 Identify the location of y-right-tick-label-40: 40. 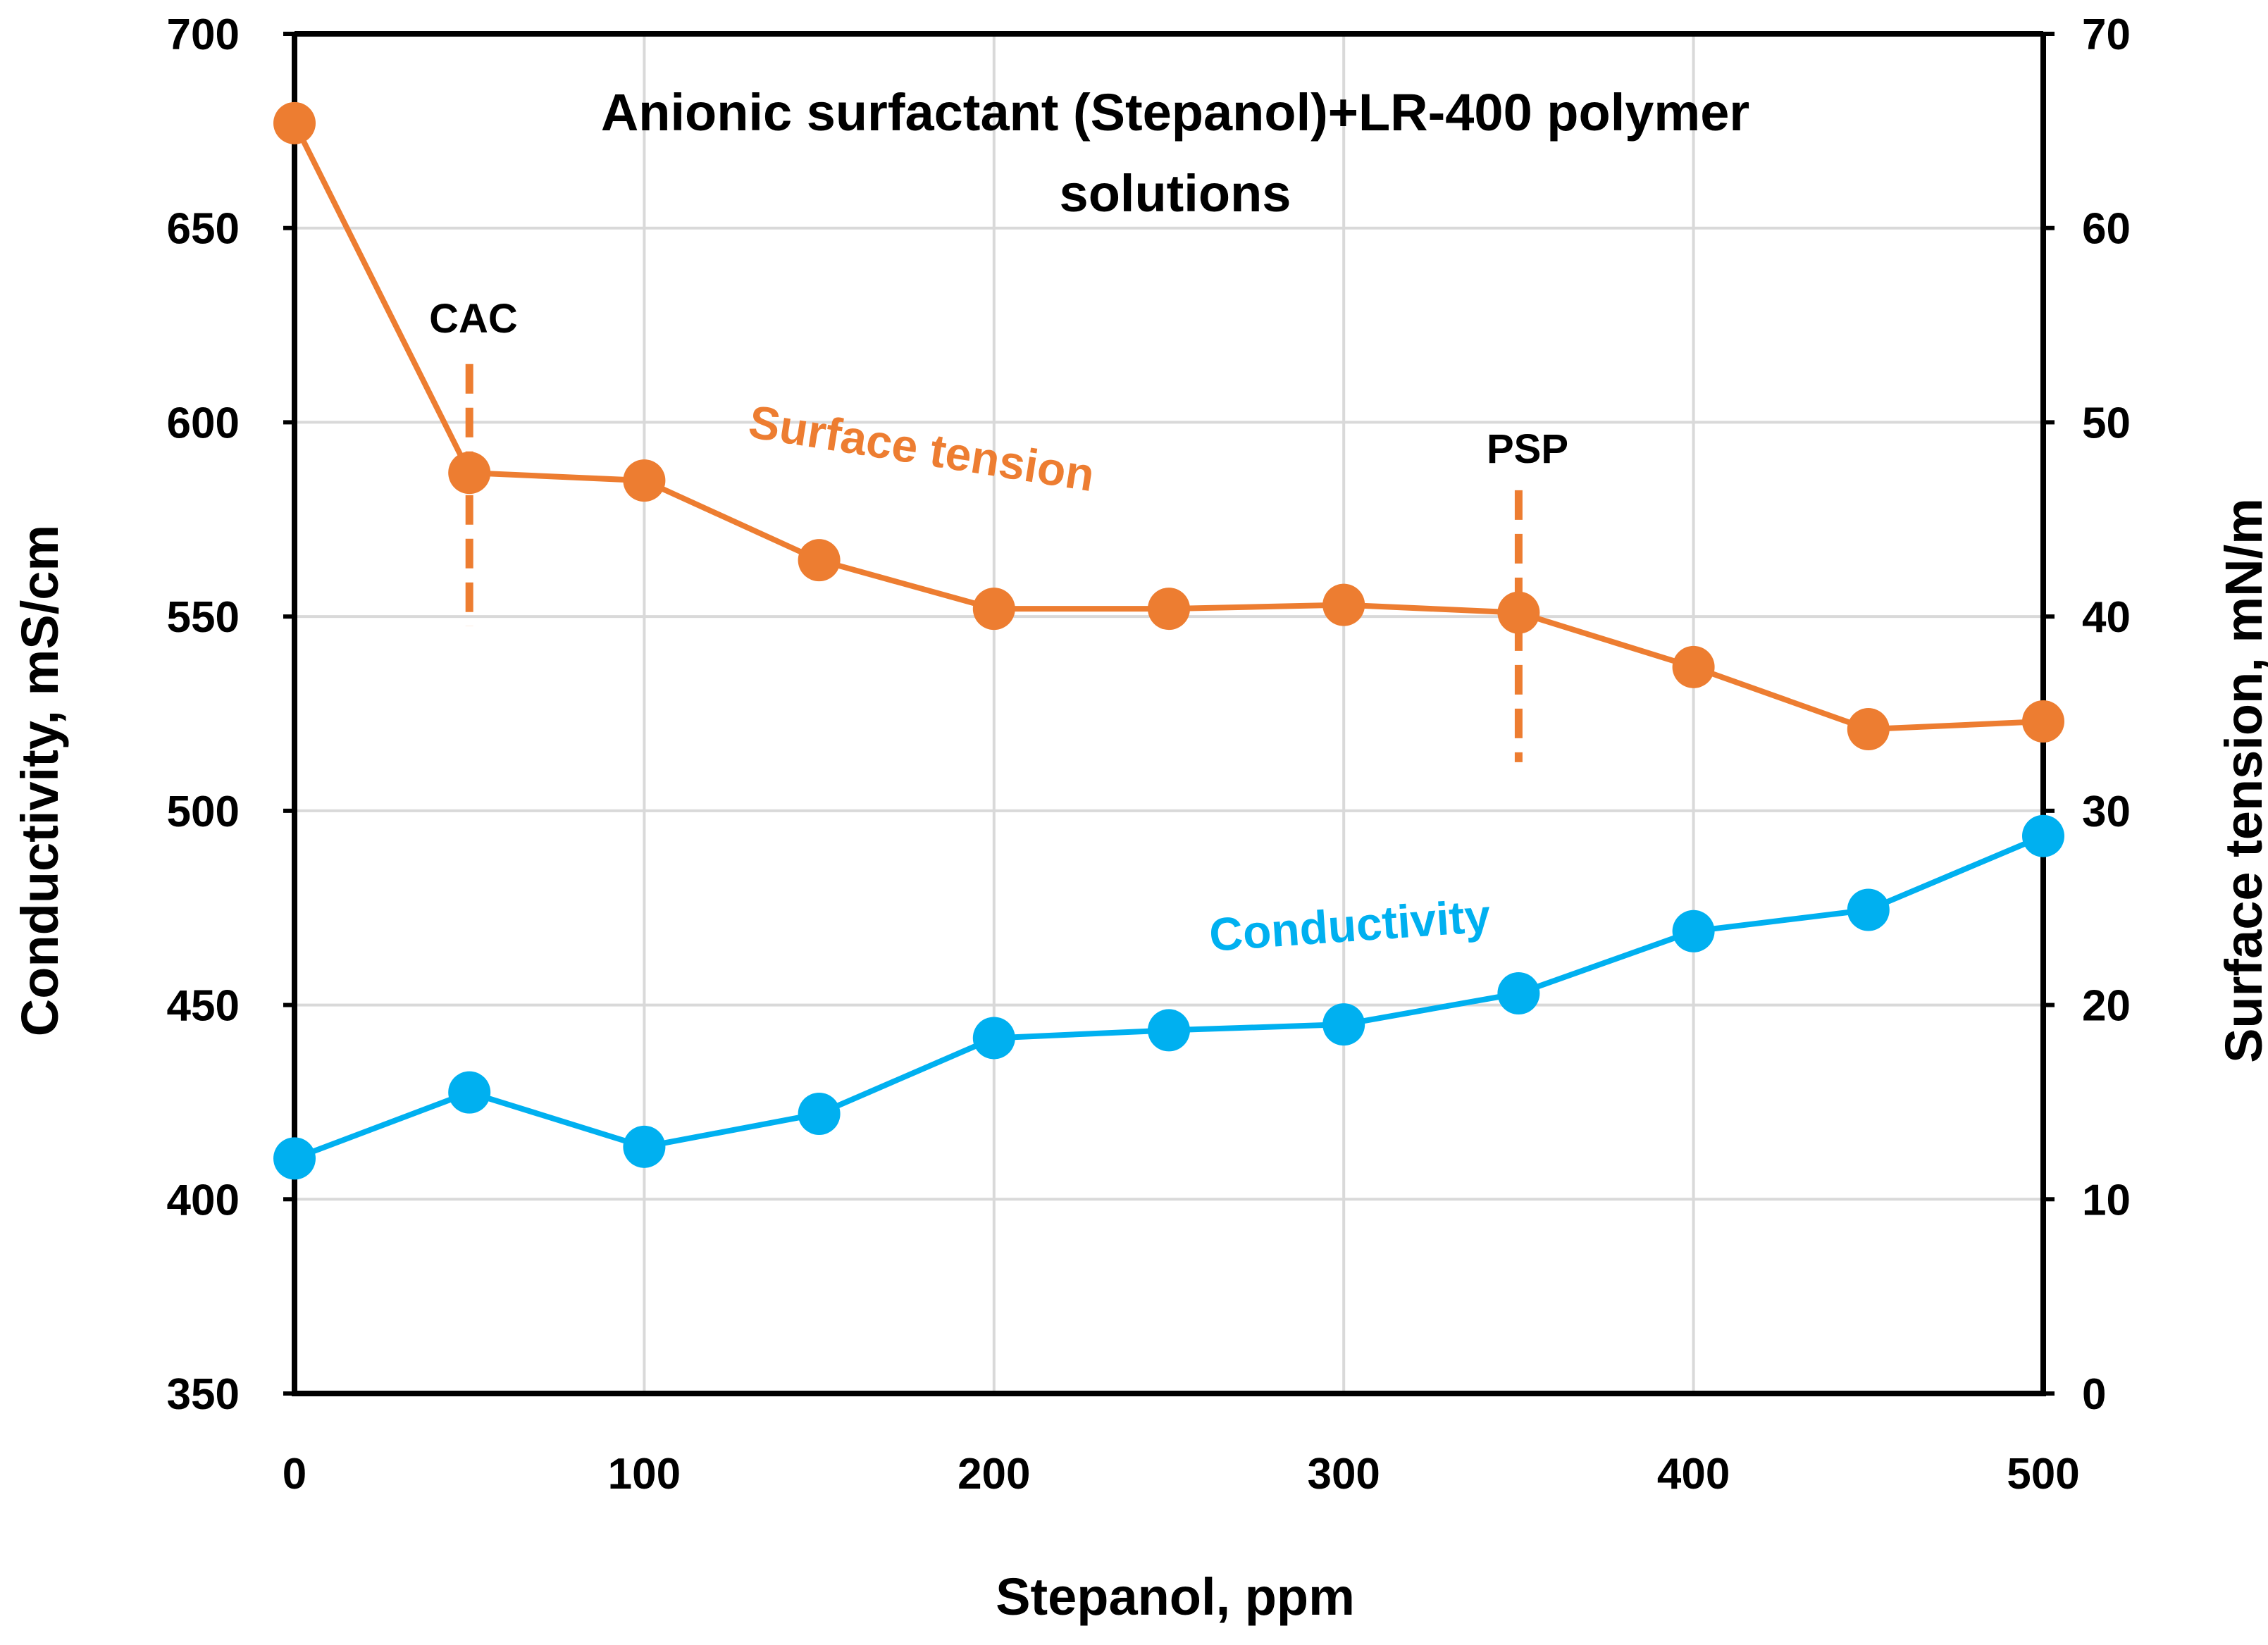
(2106, 617).